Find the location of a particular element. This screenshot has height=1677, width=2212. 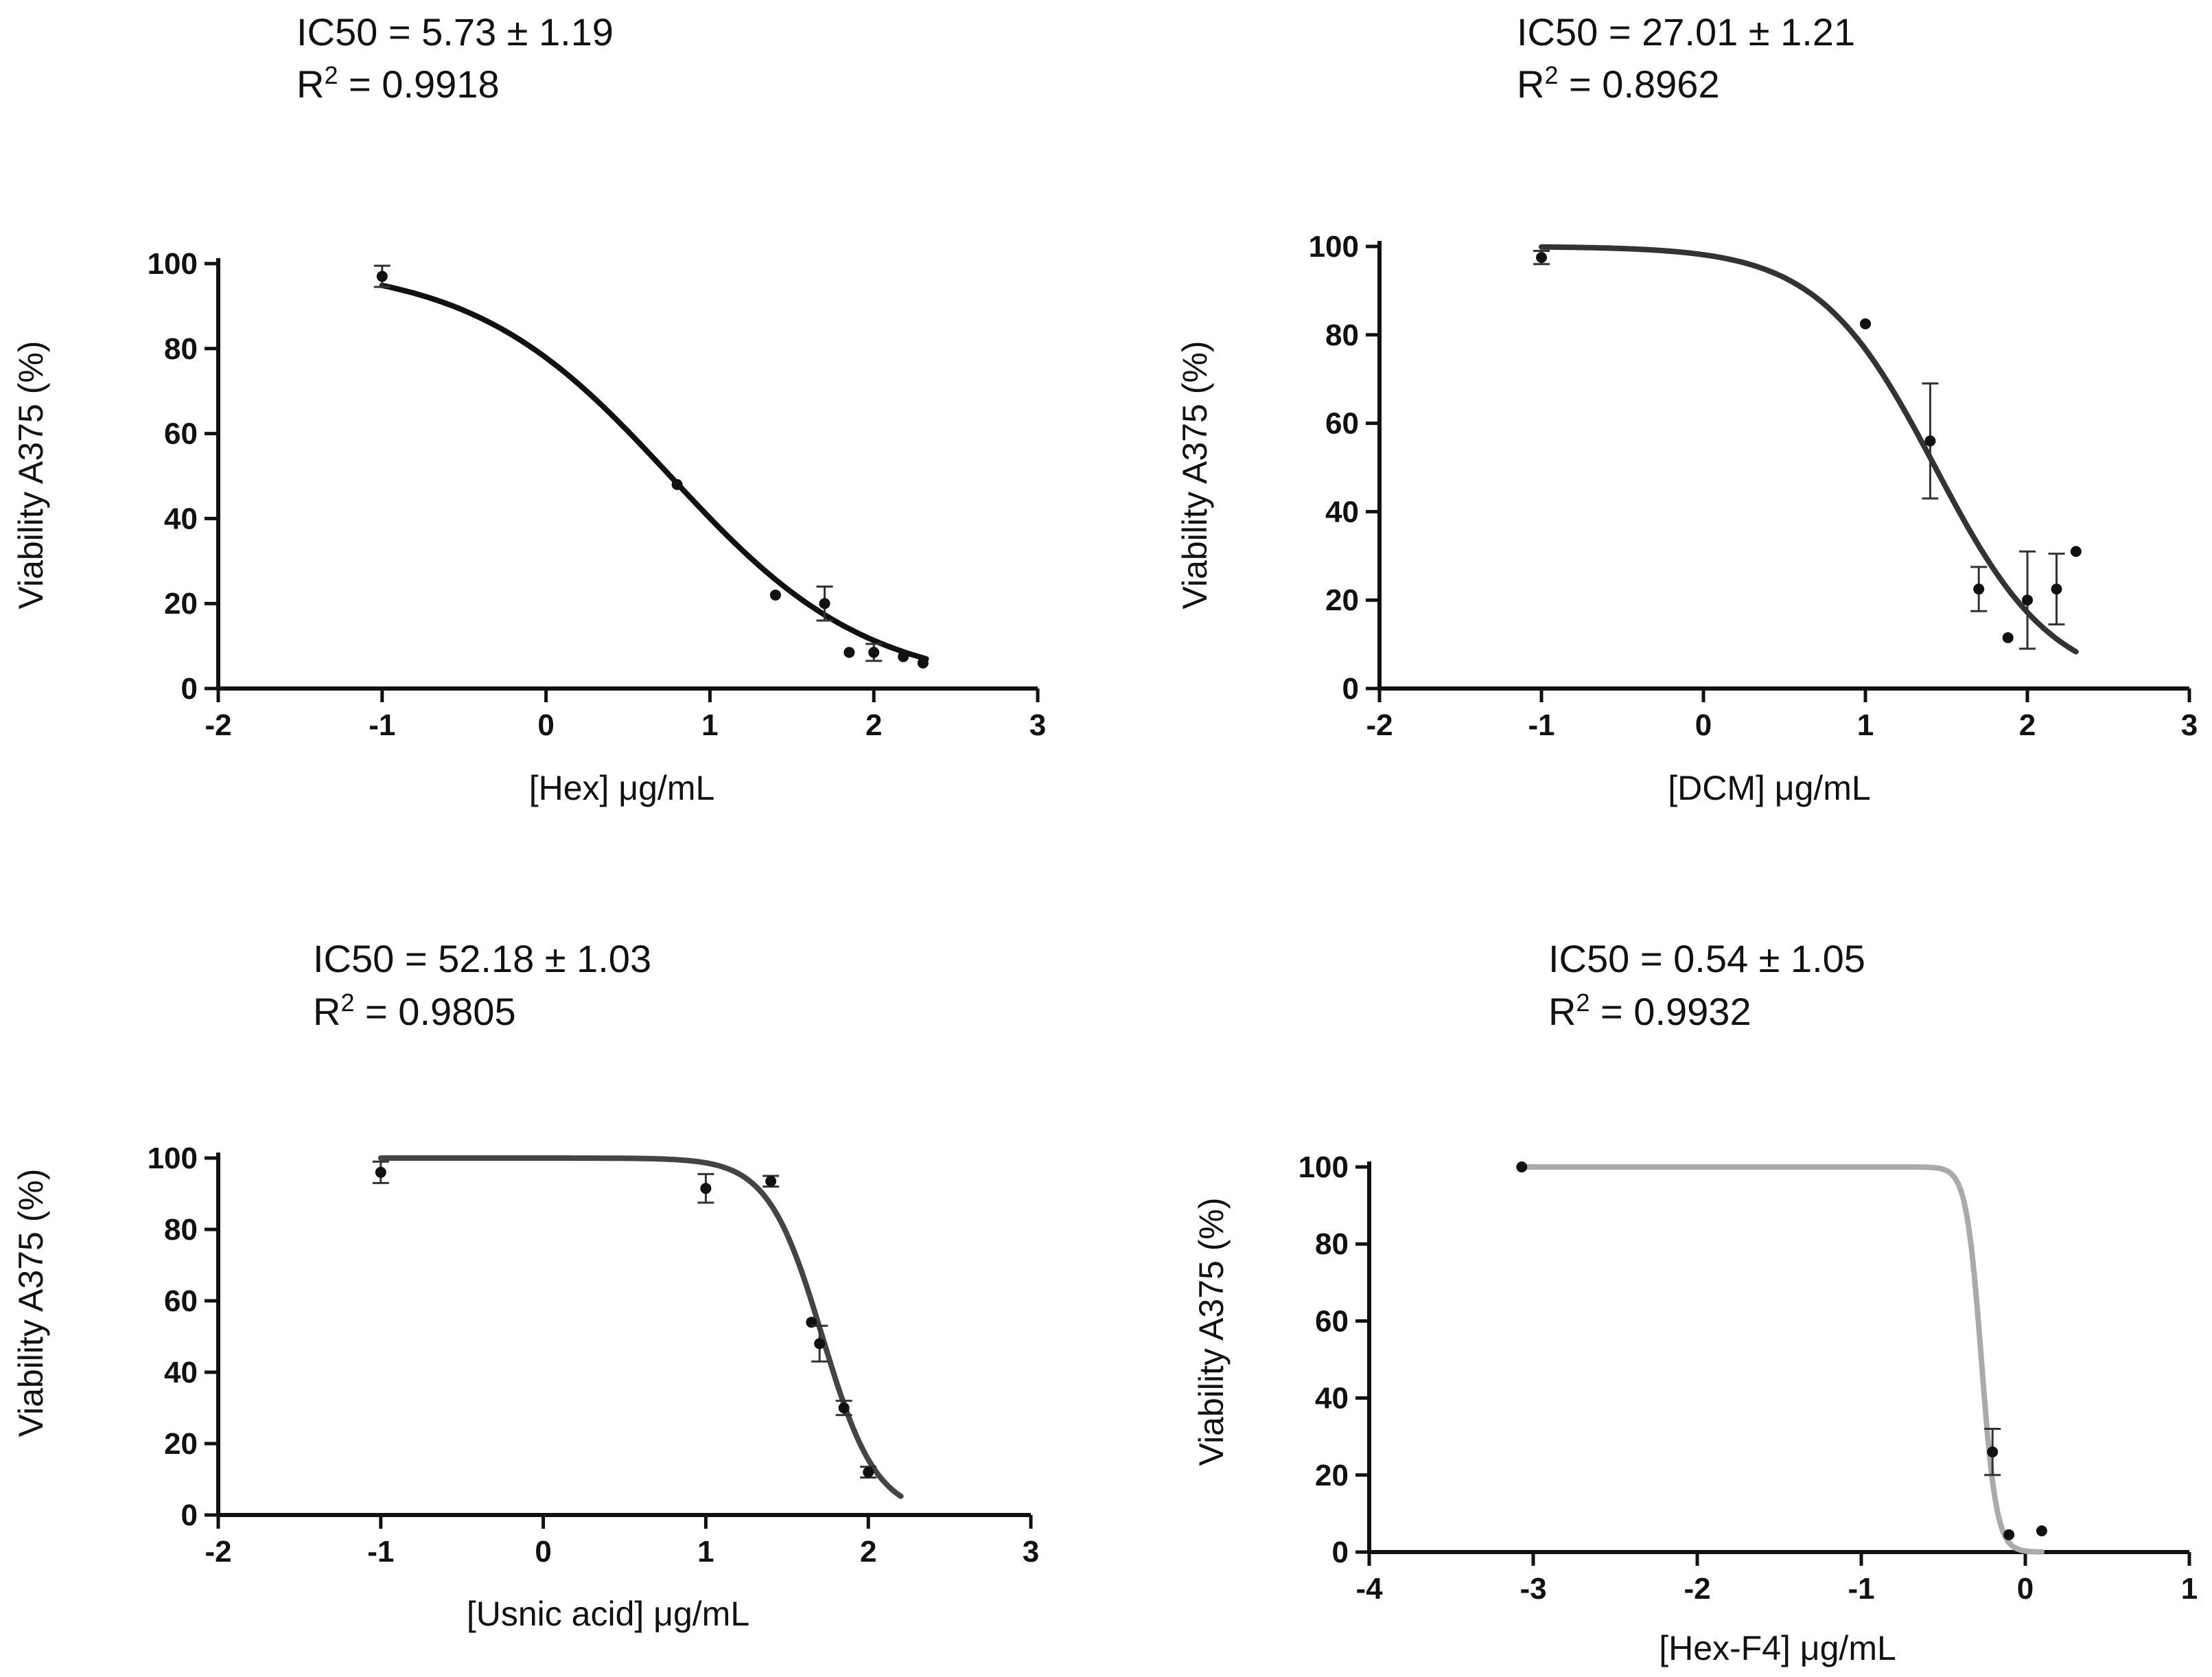

plot-area: -2 -1 0 1 2 3 0 20 40 60 80 100 is located at coordinates (597, 494).